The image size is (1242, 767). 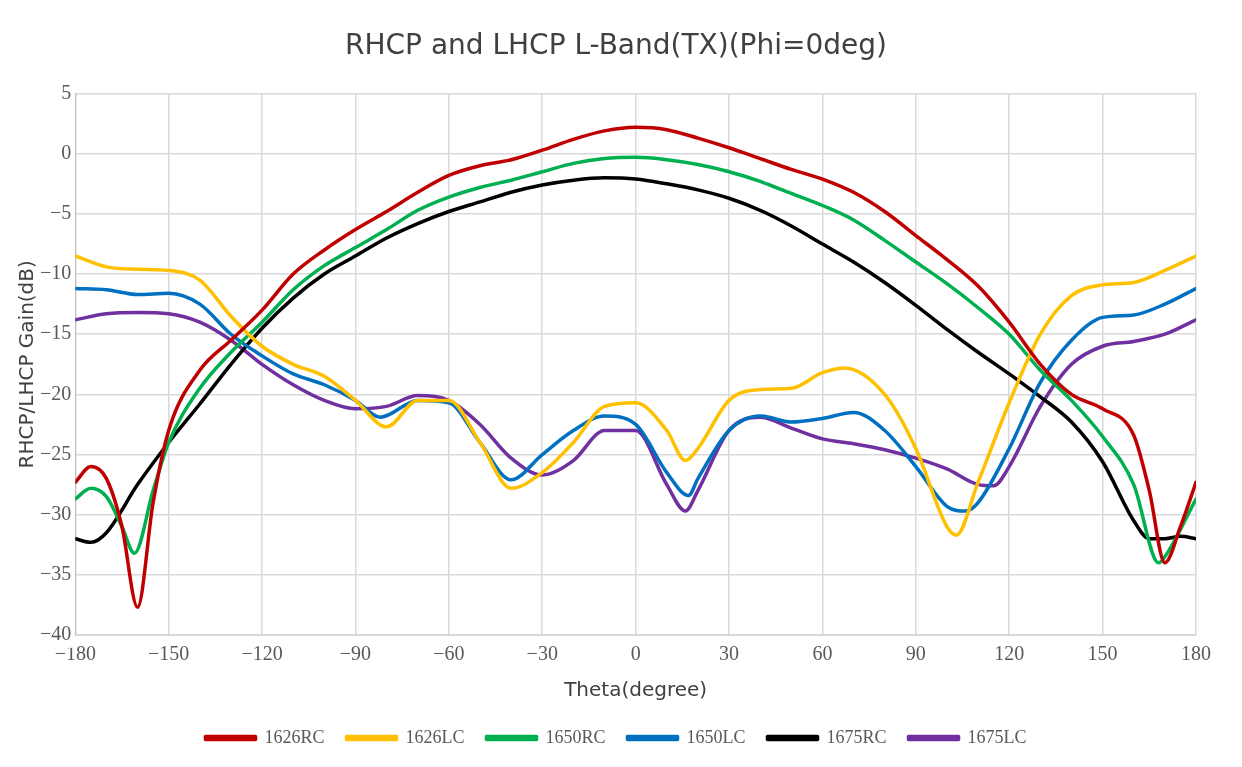 What do you see at coordinates (635, 689) in the screenshot?
I see `x-axis-title: Theta(degree)` at bounding box center [635, 689].